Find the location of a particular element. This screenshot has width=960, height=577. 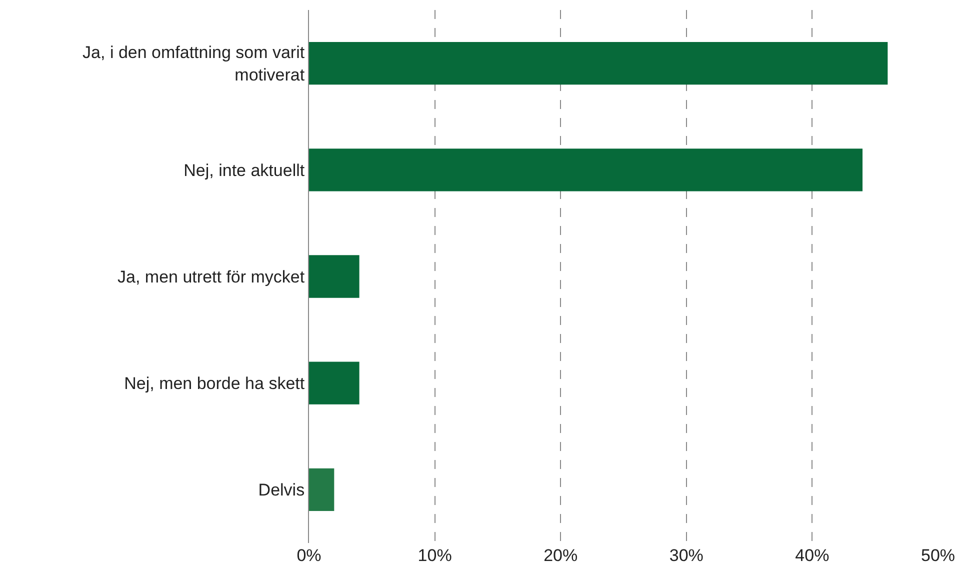

x-tick-label: 20% is located at coordinates (561, 555).